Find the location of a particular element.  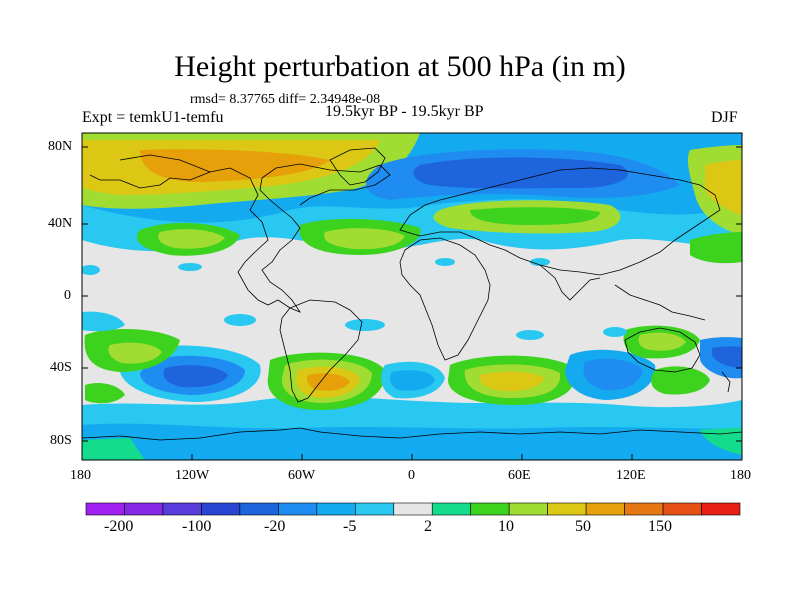

sepac-low-core is located at coordinates (195, 376).